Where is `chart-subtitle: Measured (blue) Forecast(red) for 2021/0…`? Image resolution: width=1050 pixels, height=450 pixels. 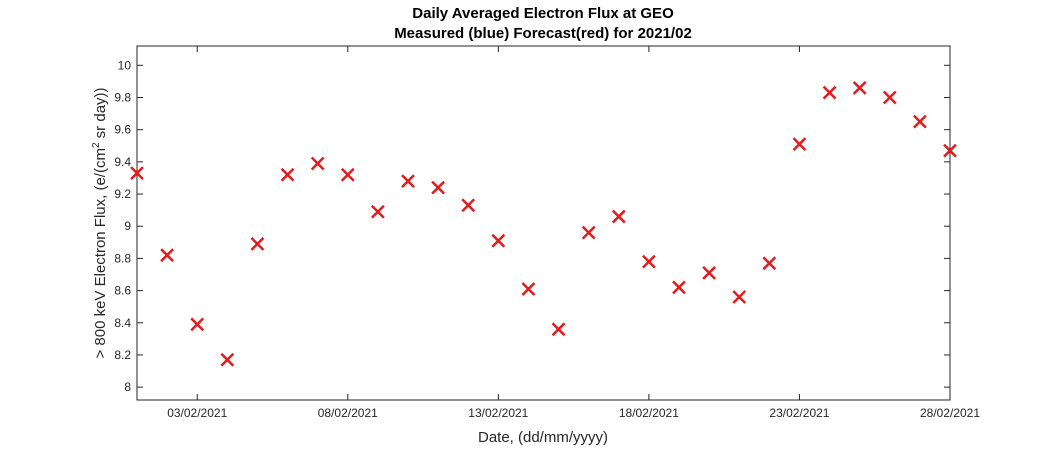 chart-subtitle: Measured (blue) Forecast(red) for 2021/0… is located at coordinates (543, 33).